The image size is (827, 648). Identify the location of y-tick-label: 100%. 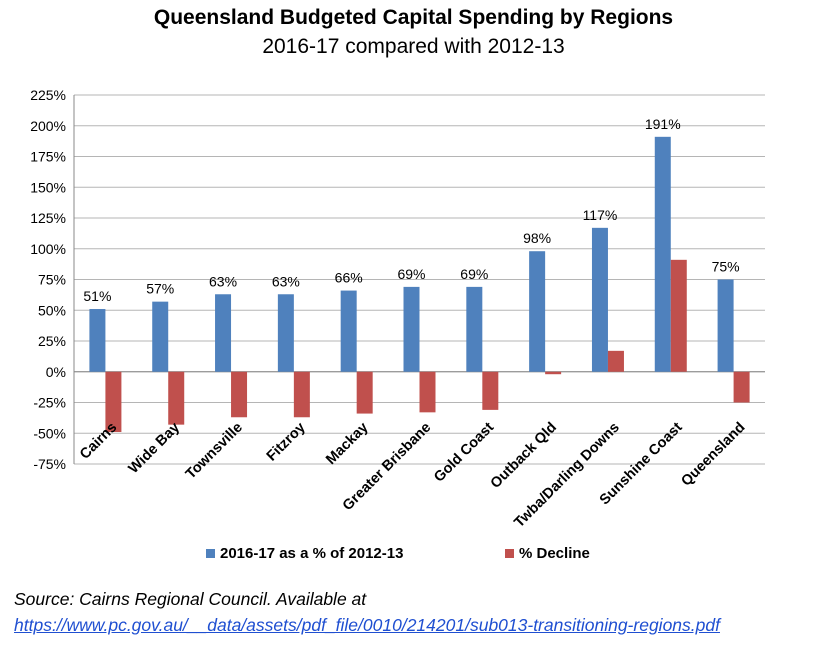
(48, 249).